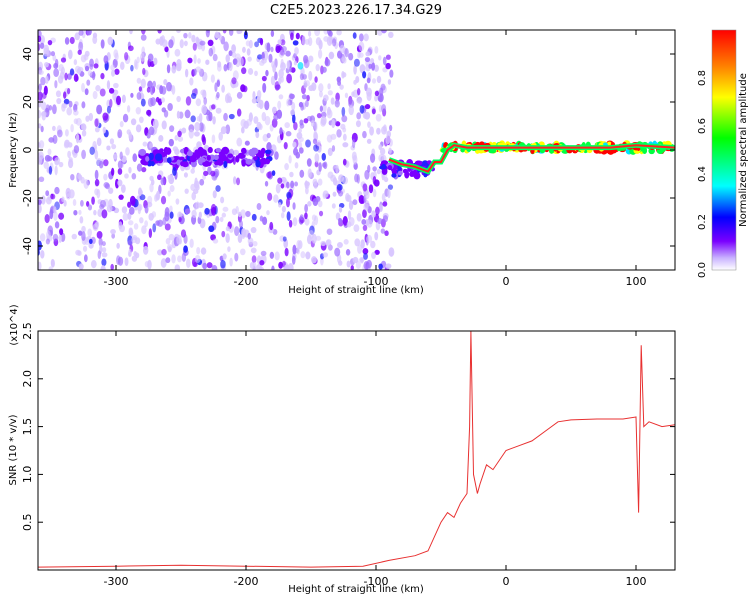 This screenshot has height=600, width=750. I want to click on x-tick-label: 0, so click(506, 281).